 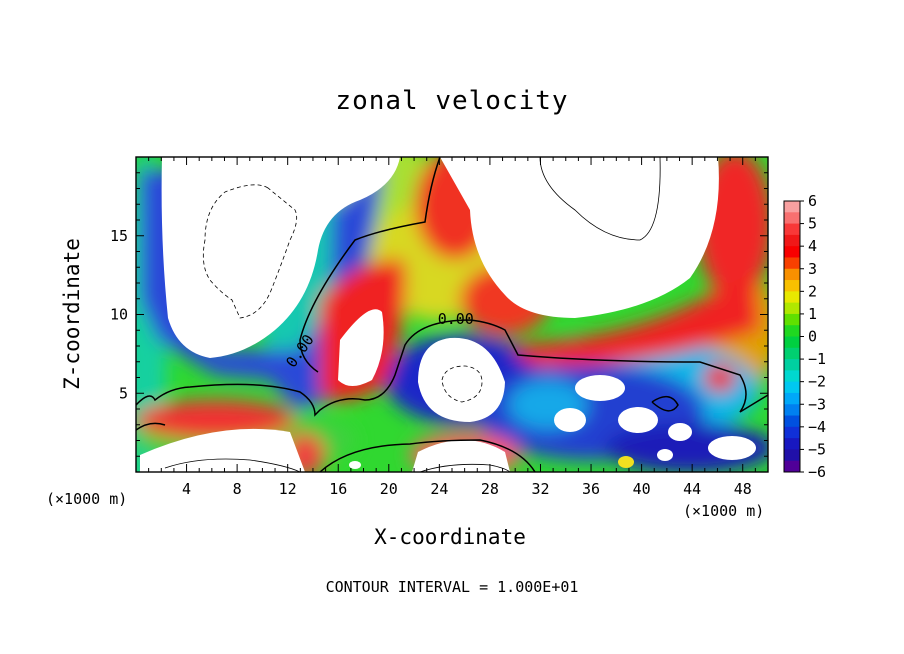 I want to click on colorbar-tick-label: 1, so click(x=812, y=314).